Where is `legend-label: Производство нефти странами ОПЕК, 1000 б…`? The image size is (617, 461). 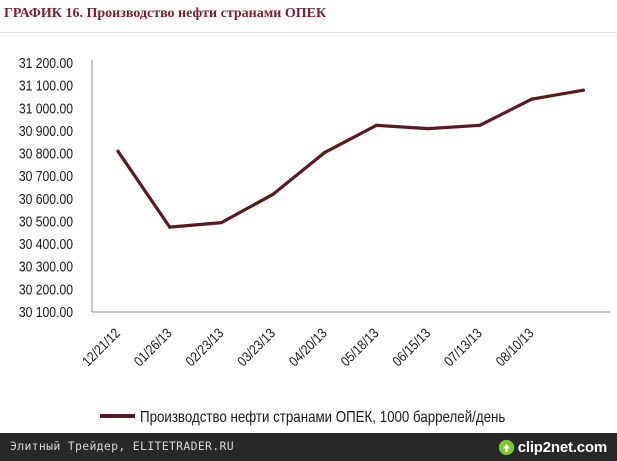
legend-label: Производство нефти странами ОПЕК, 1000 б… is located at coordinates (322, 417).